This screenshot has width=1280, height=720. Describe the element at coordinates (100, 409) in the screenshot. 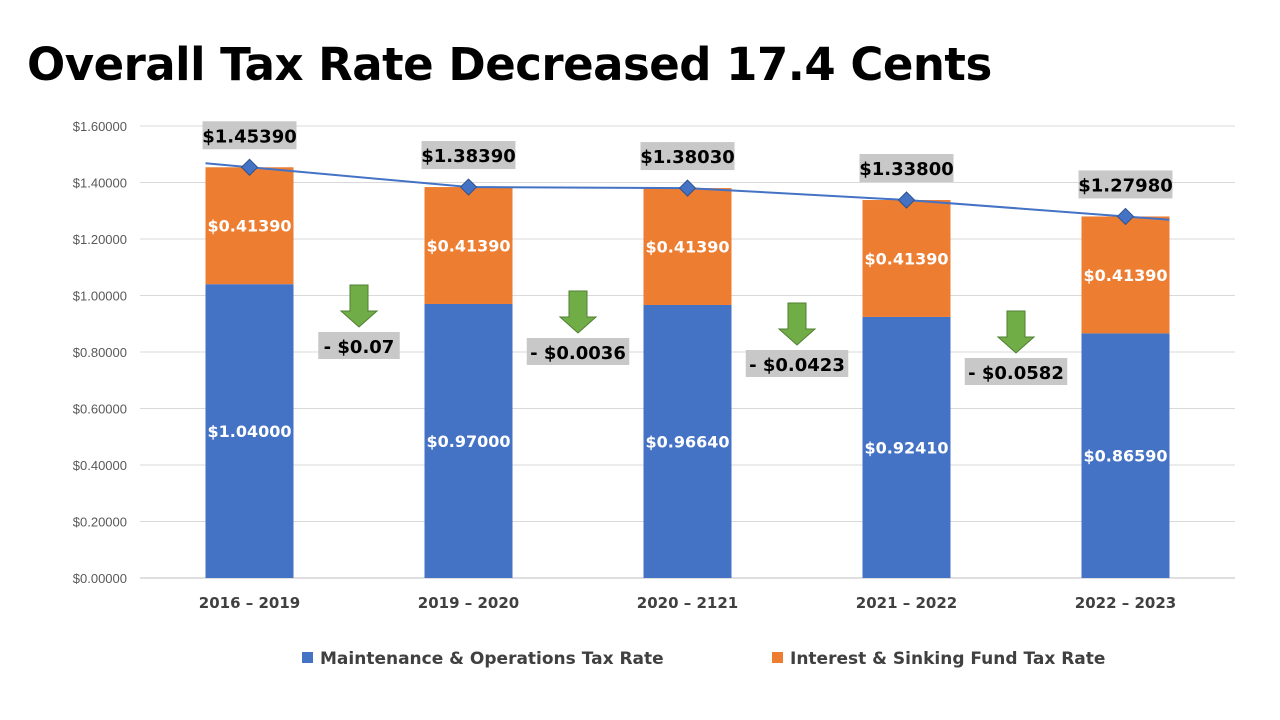

I see `y-tick-label: $0.60000` at that location.